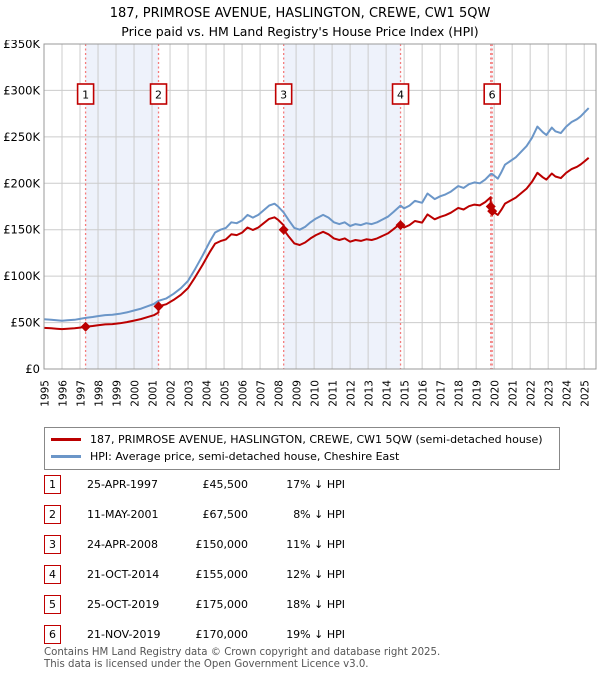 The image size is (600, 680). What do you see at coordinates (123, 574) in the screenshot?
I see `sale-date: 21-OCT-2014` at bounding box center [123, 574].